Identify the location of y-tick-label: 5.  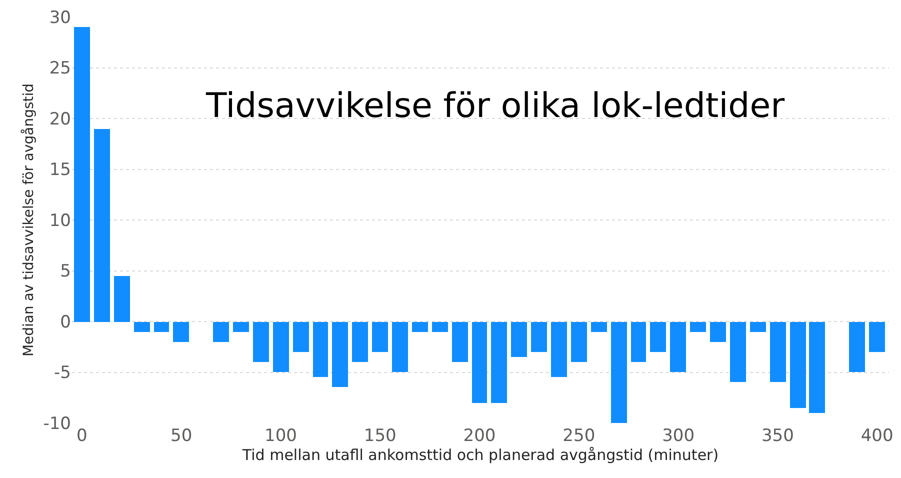
(65, 272).